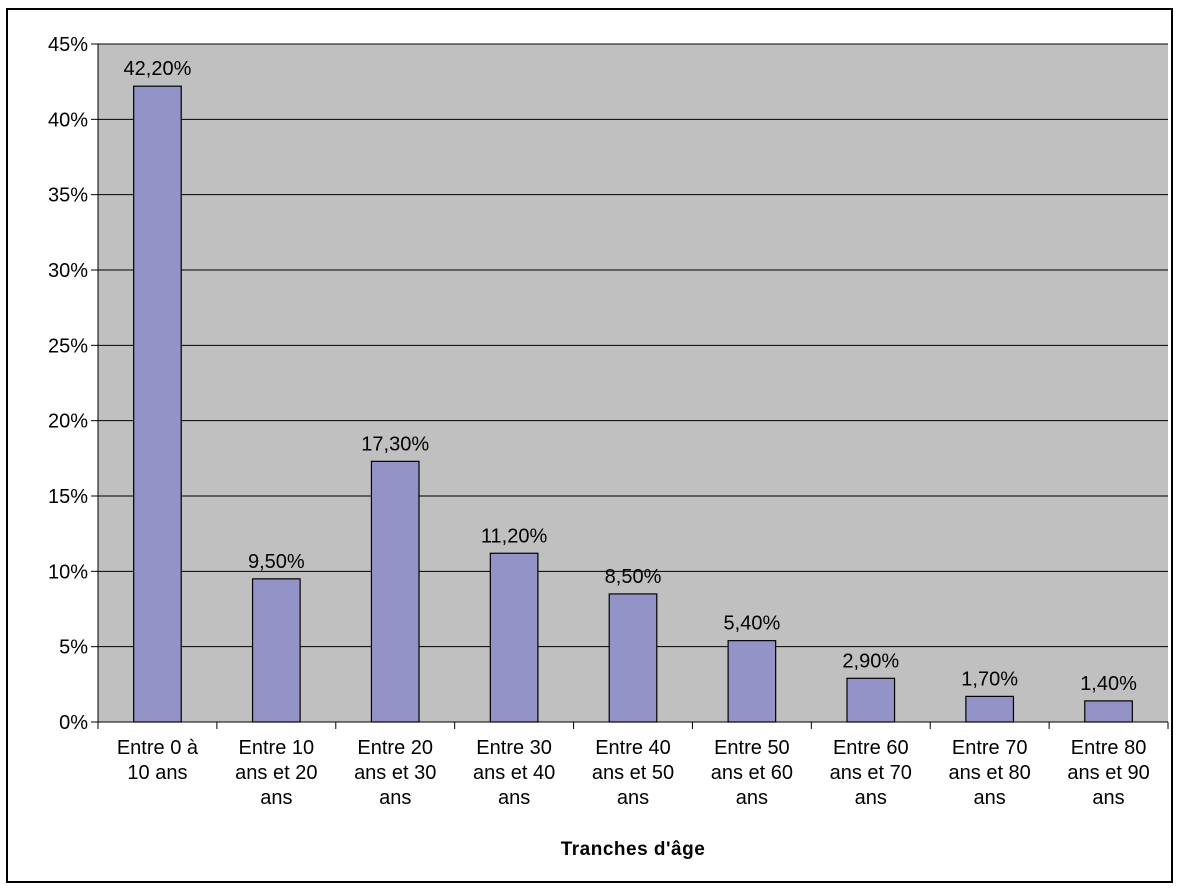 This screenshot has width=1181, height=893. I want to click on data-label: 42,20%, so click(158, 69).